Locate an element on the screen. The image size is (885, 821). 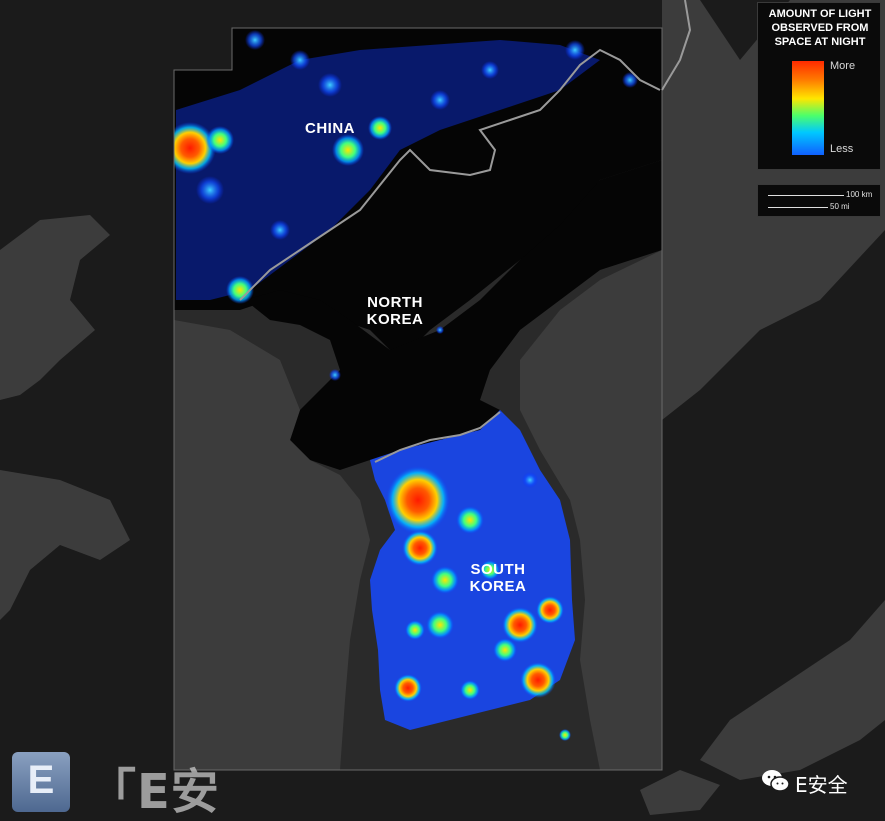
watermark-logo-letter: E is located at coordinates (41, 780).